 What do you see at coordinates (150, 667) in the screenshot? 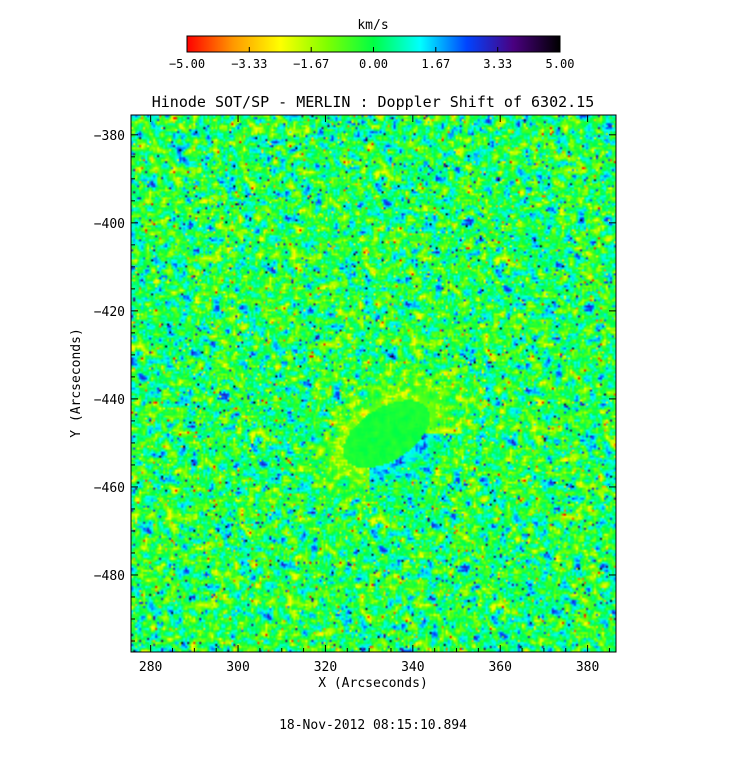
I see `x-tick-label: 280` at bounding box center [150, 667].